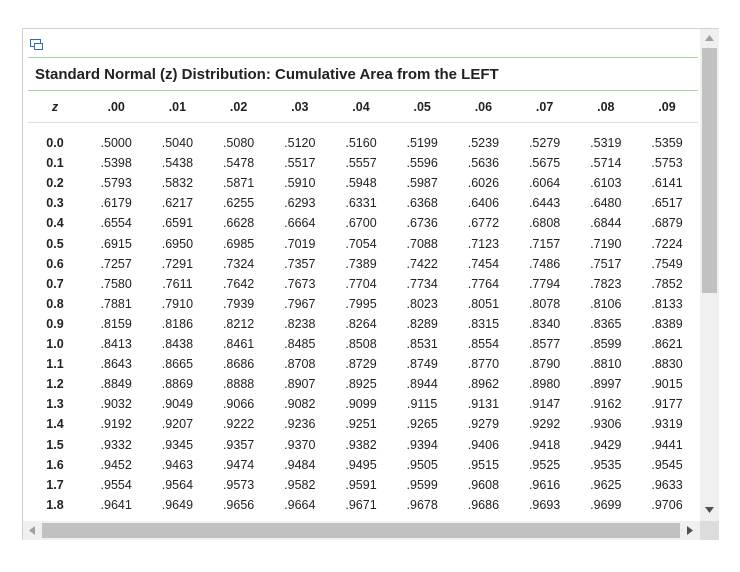 This screenshot has height=572, width=740. I want to click on probability-cell: .6331, so click(361, 203).